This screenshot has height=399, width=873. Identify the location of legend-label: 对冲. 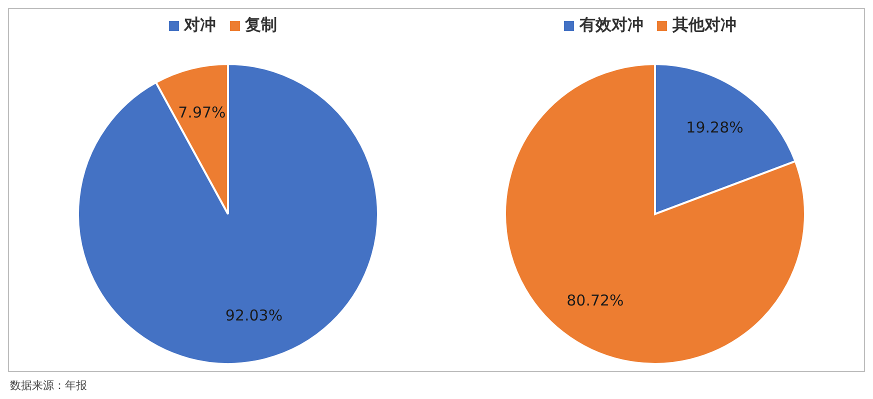
(200, 25).